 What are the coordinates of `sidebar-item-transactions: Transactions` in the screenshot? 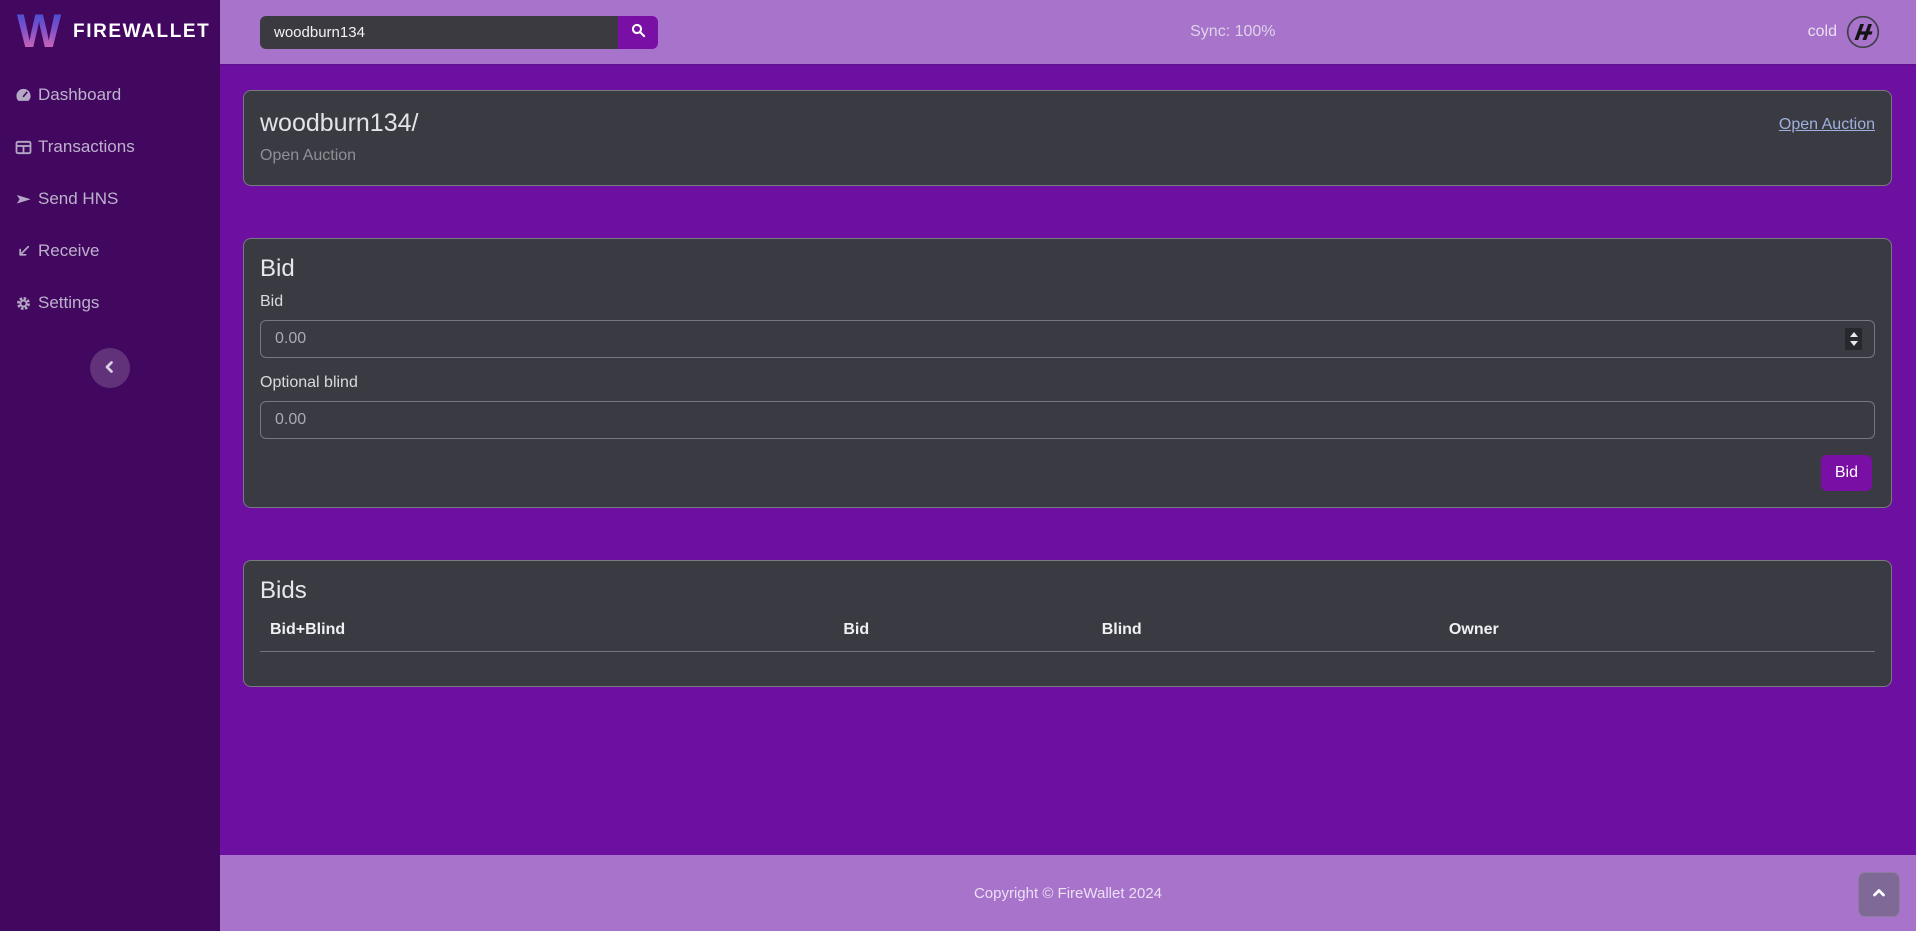 It's located at (112, 147).